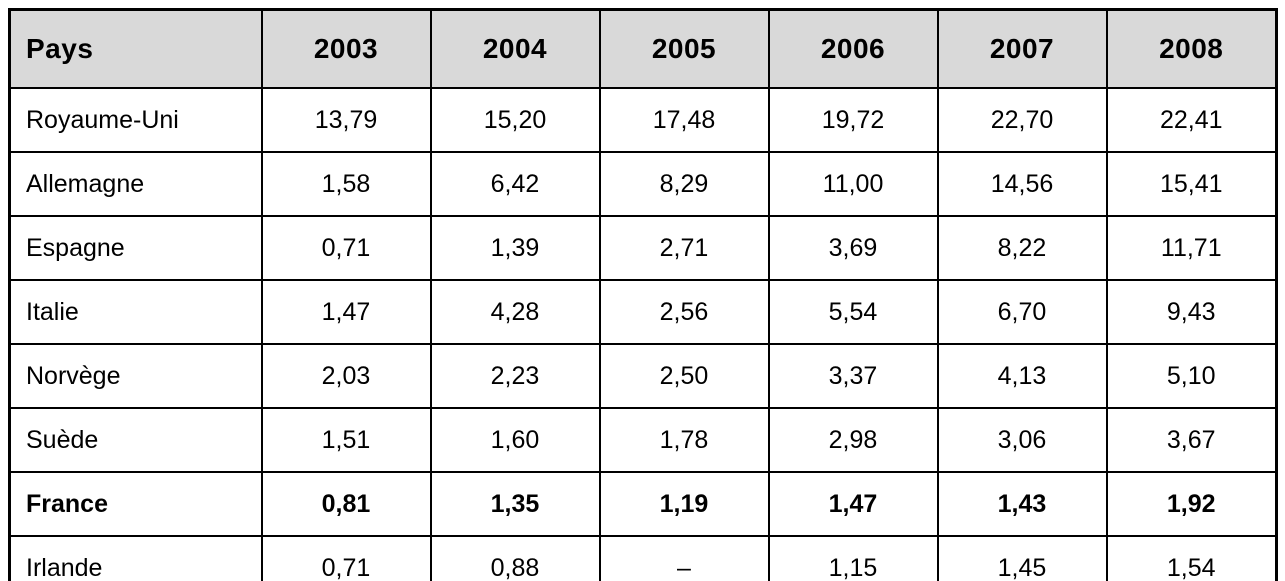 Image resolution: width=1285 pixels, height=581 pixels. Describe the element at coordinates (1022, 48) in the screenshot. I see `header-cell-year-2007: 2007` at that location.